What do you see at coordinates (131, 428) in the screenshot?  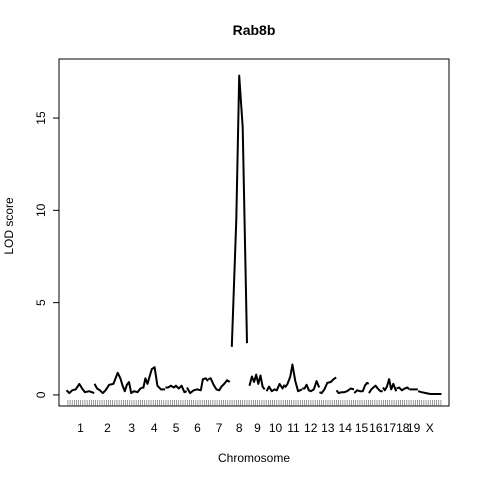 I see `chromosome-label: 3` at bounding box center [131, 428].